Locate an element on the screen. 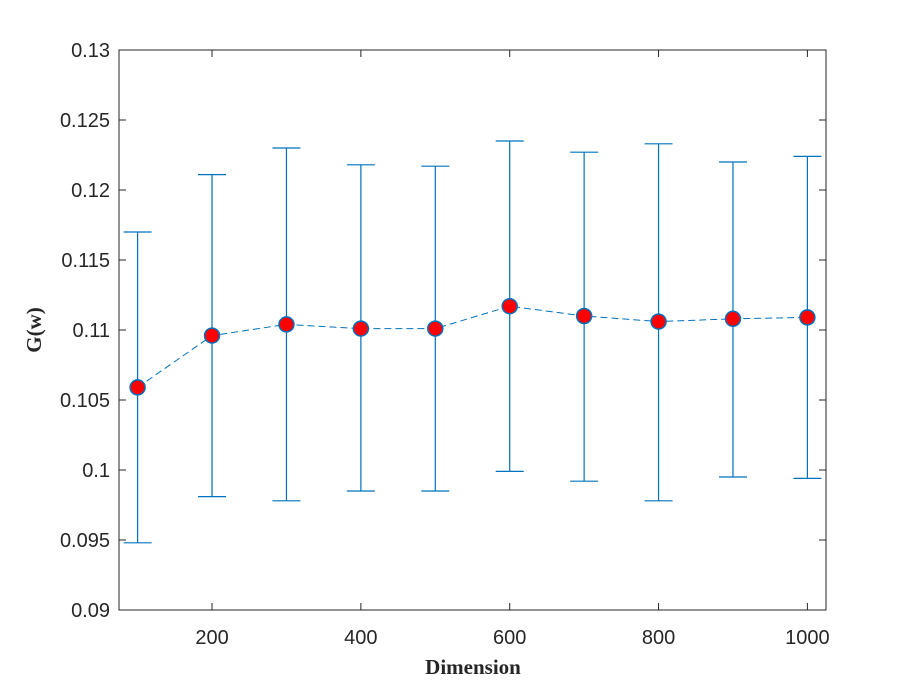  x-tick-label: 400 is located at coordinates (360, 638).